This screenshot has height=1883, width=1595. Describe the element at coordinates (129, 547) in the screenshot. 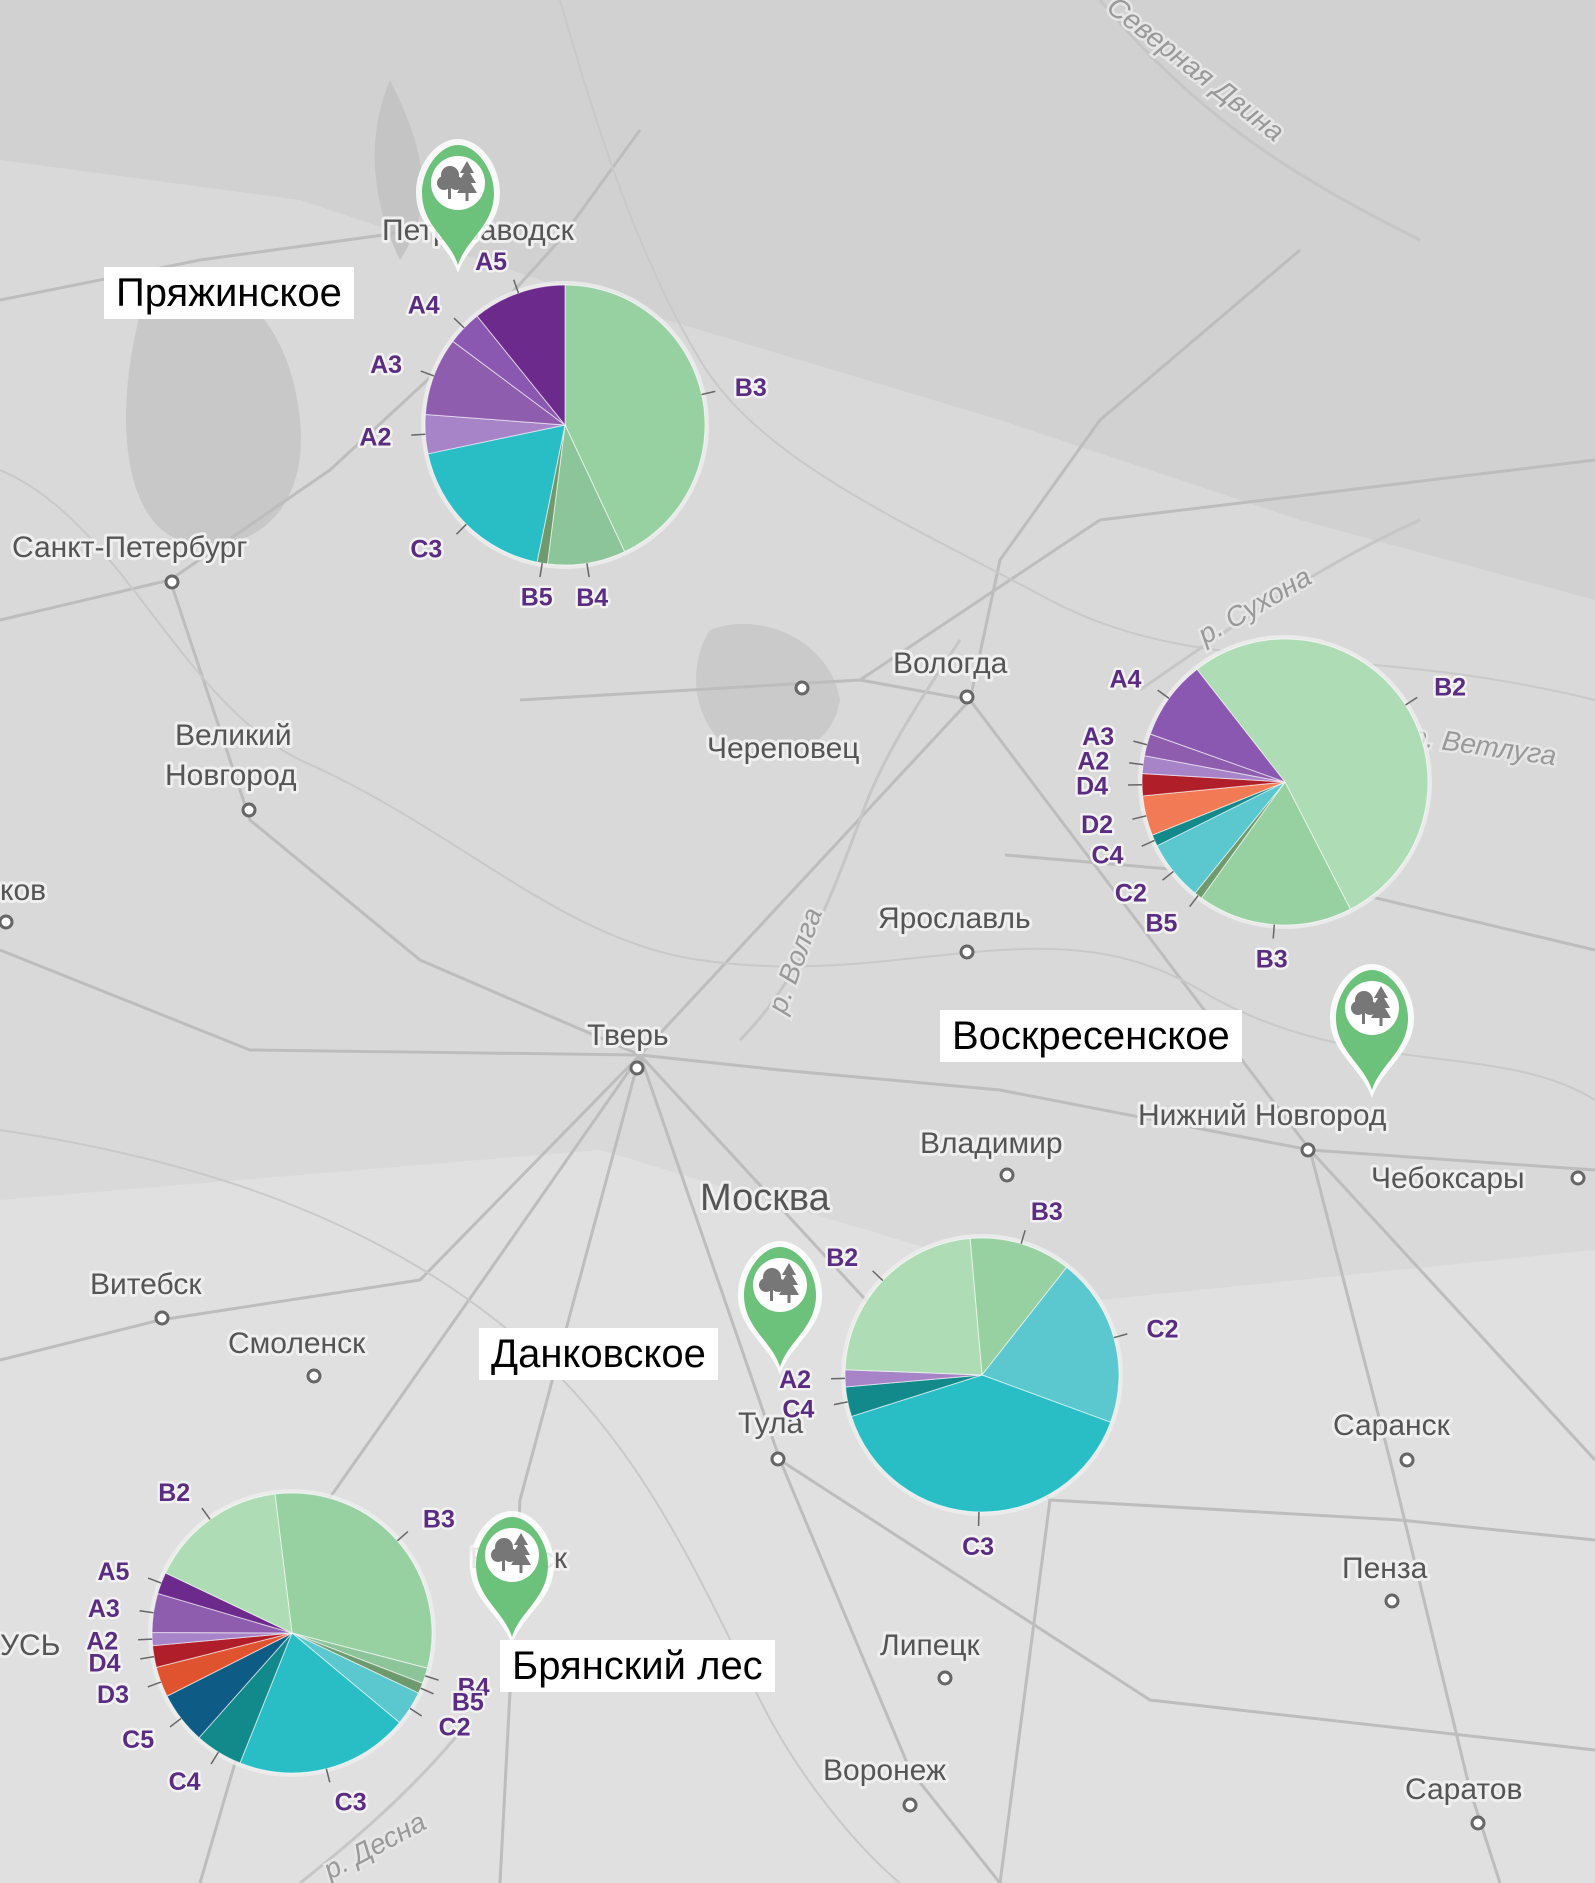

I see `city-saint-petersburg: Санкт-Петербург` at that location.